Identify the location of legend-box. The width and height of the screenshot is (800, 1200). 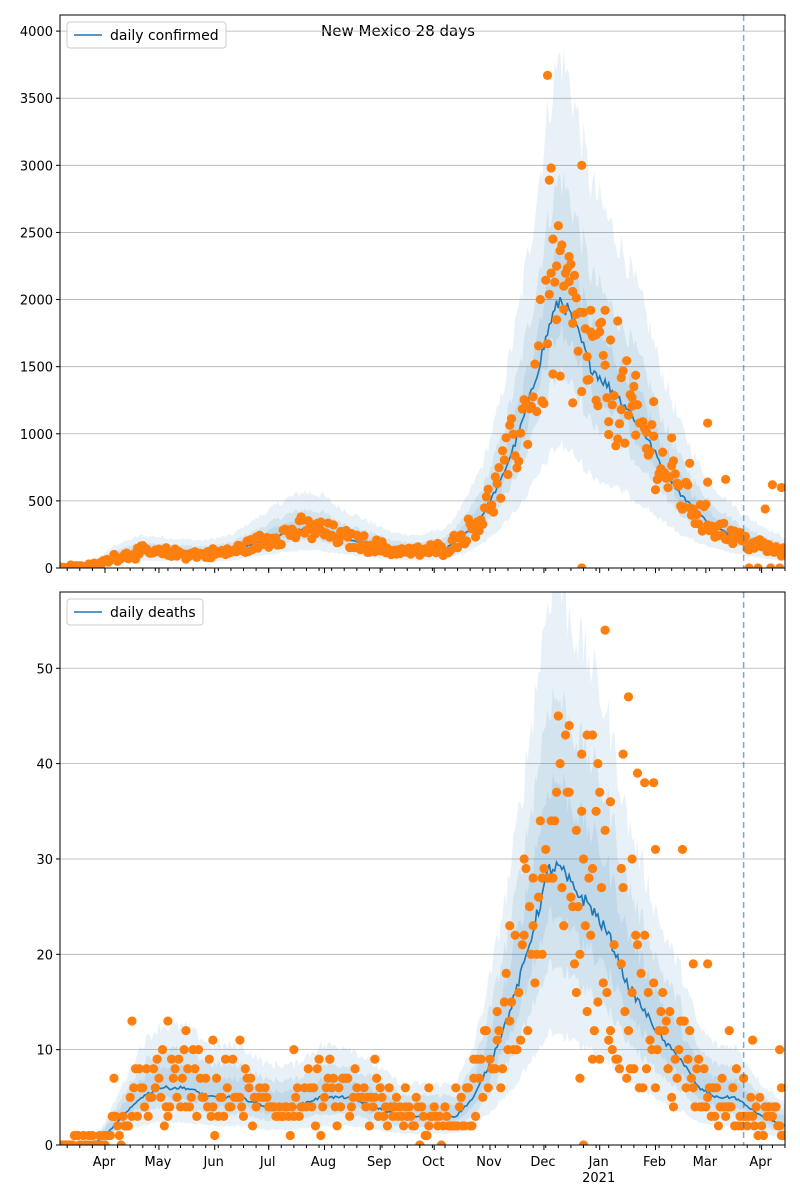
(146, 35).